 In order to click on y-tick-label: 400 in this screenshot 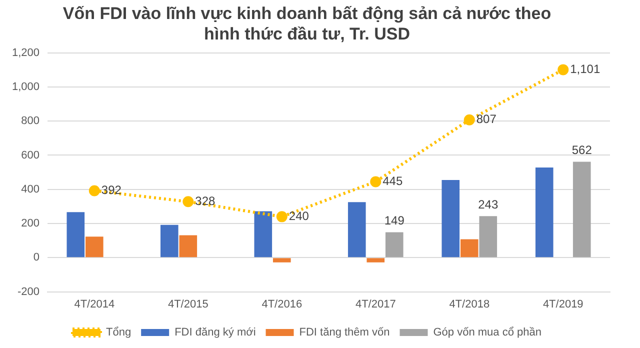, I will do `click(30, 189)`.